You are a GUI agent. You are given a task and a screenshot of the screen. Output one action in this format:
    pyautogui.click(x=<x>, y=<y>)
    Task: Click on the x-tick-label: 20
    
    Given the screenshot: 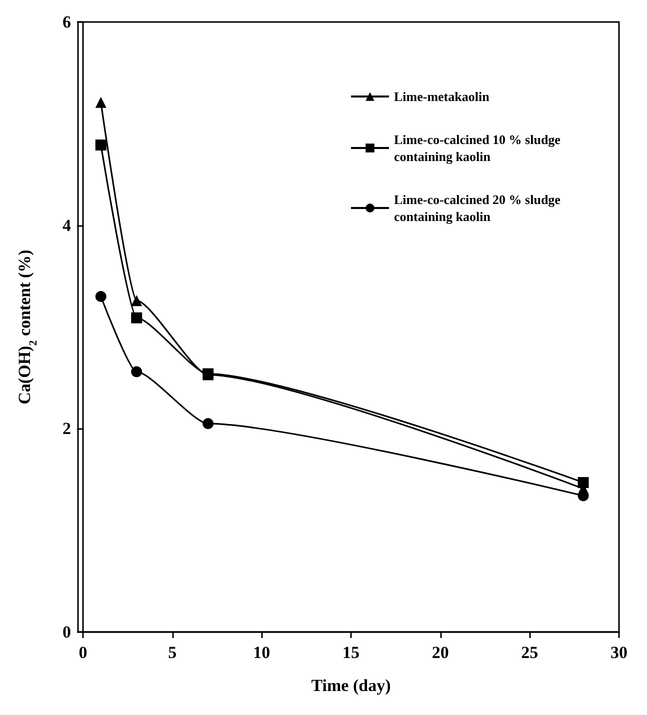 What is the action you would take?
    pyautogui.click(x=440, y=652)
    